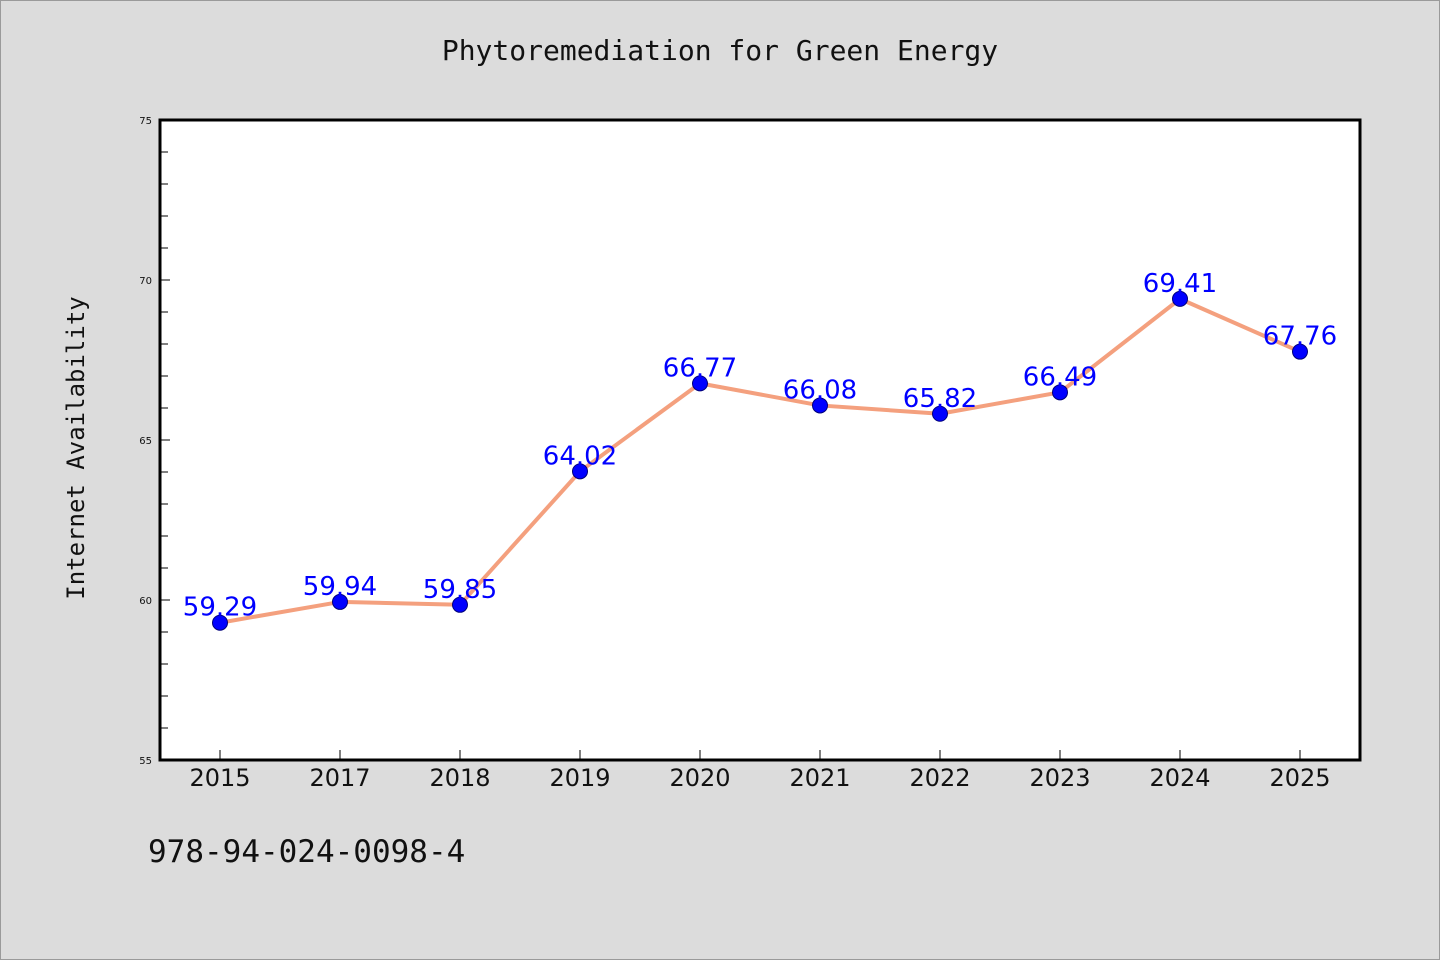 The width and height of the screenshot is (1440, 960). Describe the element at coordinates (939, 778) in the screenshot. I see `x-tick-label: 2022` at that location.